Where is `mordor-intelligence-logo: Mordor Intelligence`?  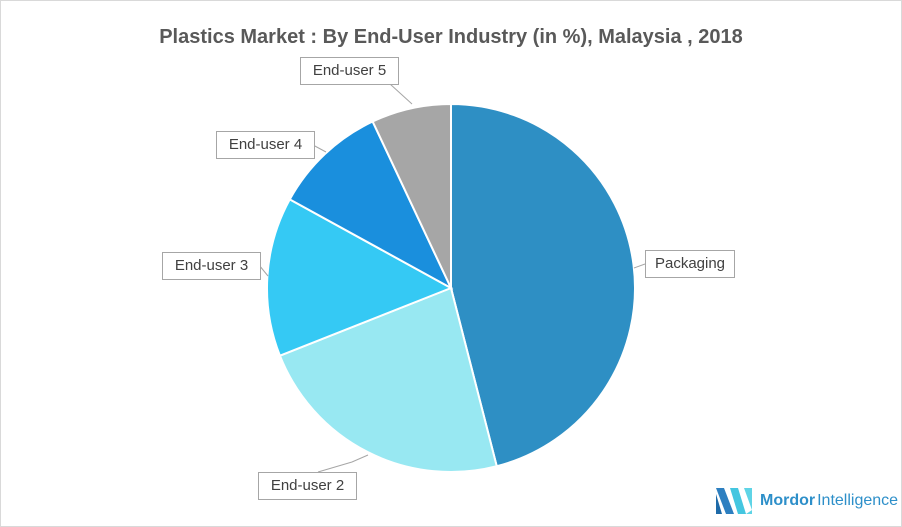 mordor-intelligence-logo: Mordor Intelligence is located at coordinates (807, 501).